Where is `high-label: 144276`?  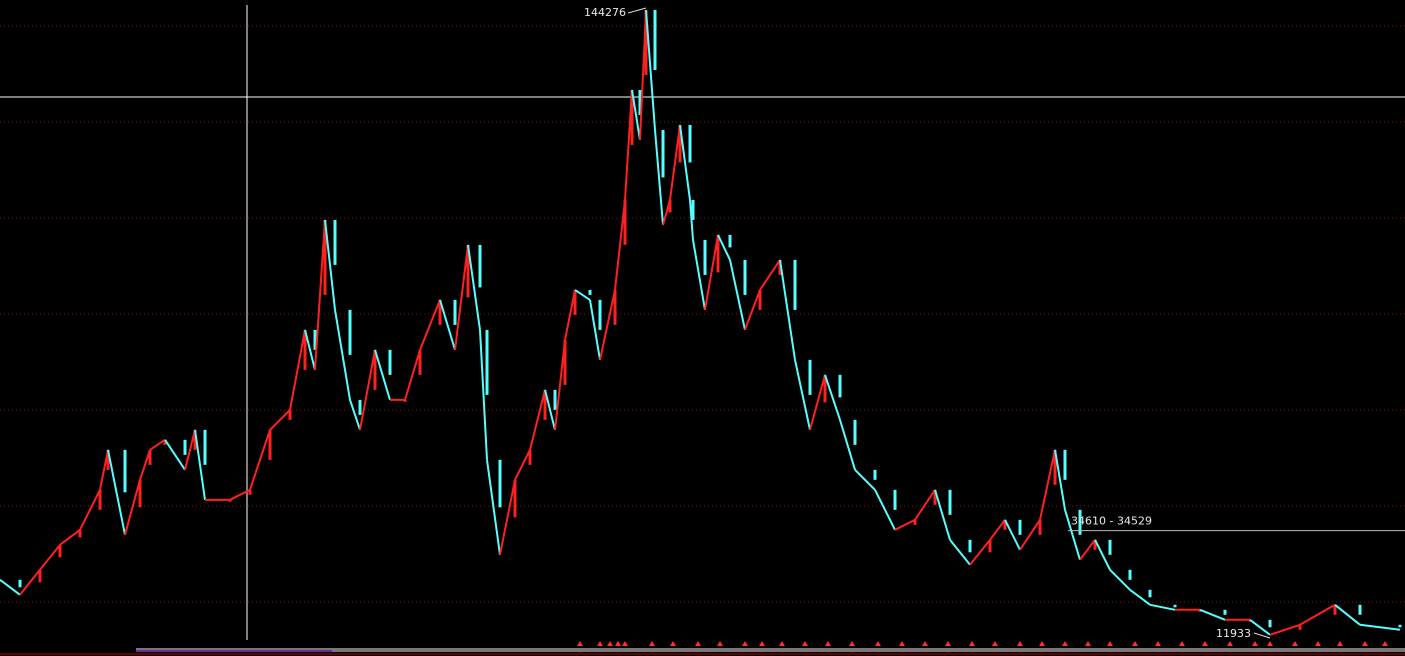
high-label: 144276 is located at coordinates (605, 12).